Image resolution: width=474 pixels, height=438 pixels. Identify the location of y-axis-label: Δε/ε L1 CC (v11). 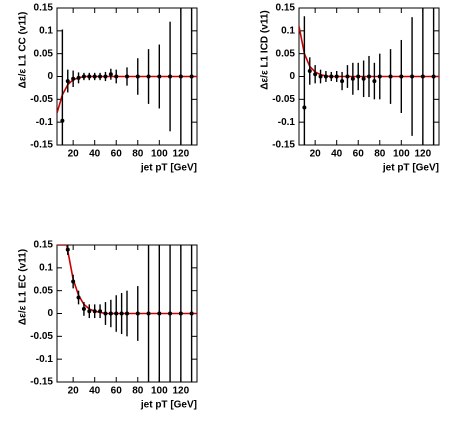
(23, 50).